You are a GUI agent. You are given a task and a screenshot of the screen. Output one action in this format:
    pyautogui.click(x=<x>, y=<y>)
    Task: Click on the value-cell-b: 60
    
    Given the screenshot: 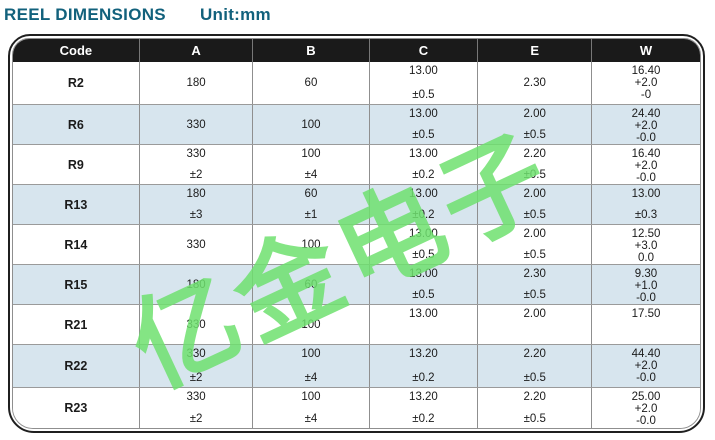 What is the action you would take?
    pyautogui.click(x=310, y=284)
    